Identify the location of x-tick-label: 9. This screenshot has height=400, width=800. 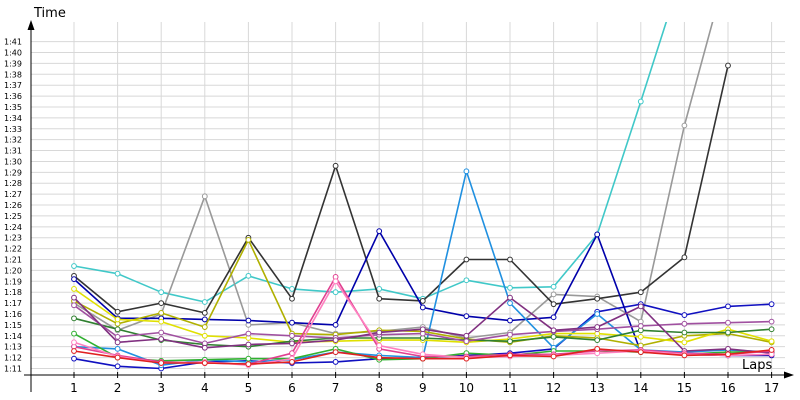
(423, 388).